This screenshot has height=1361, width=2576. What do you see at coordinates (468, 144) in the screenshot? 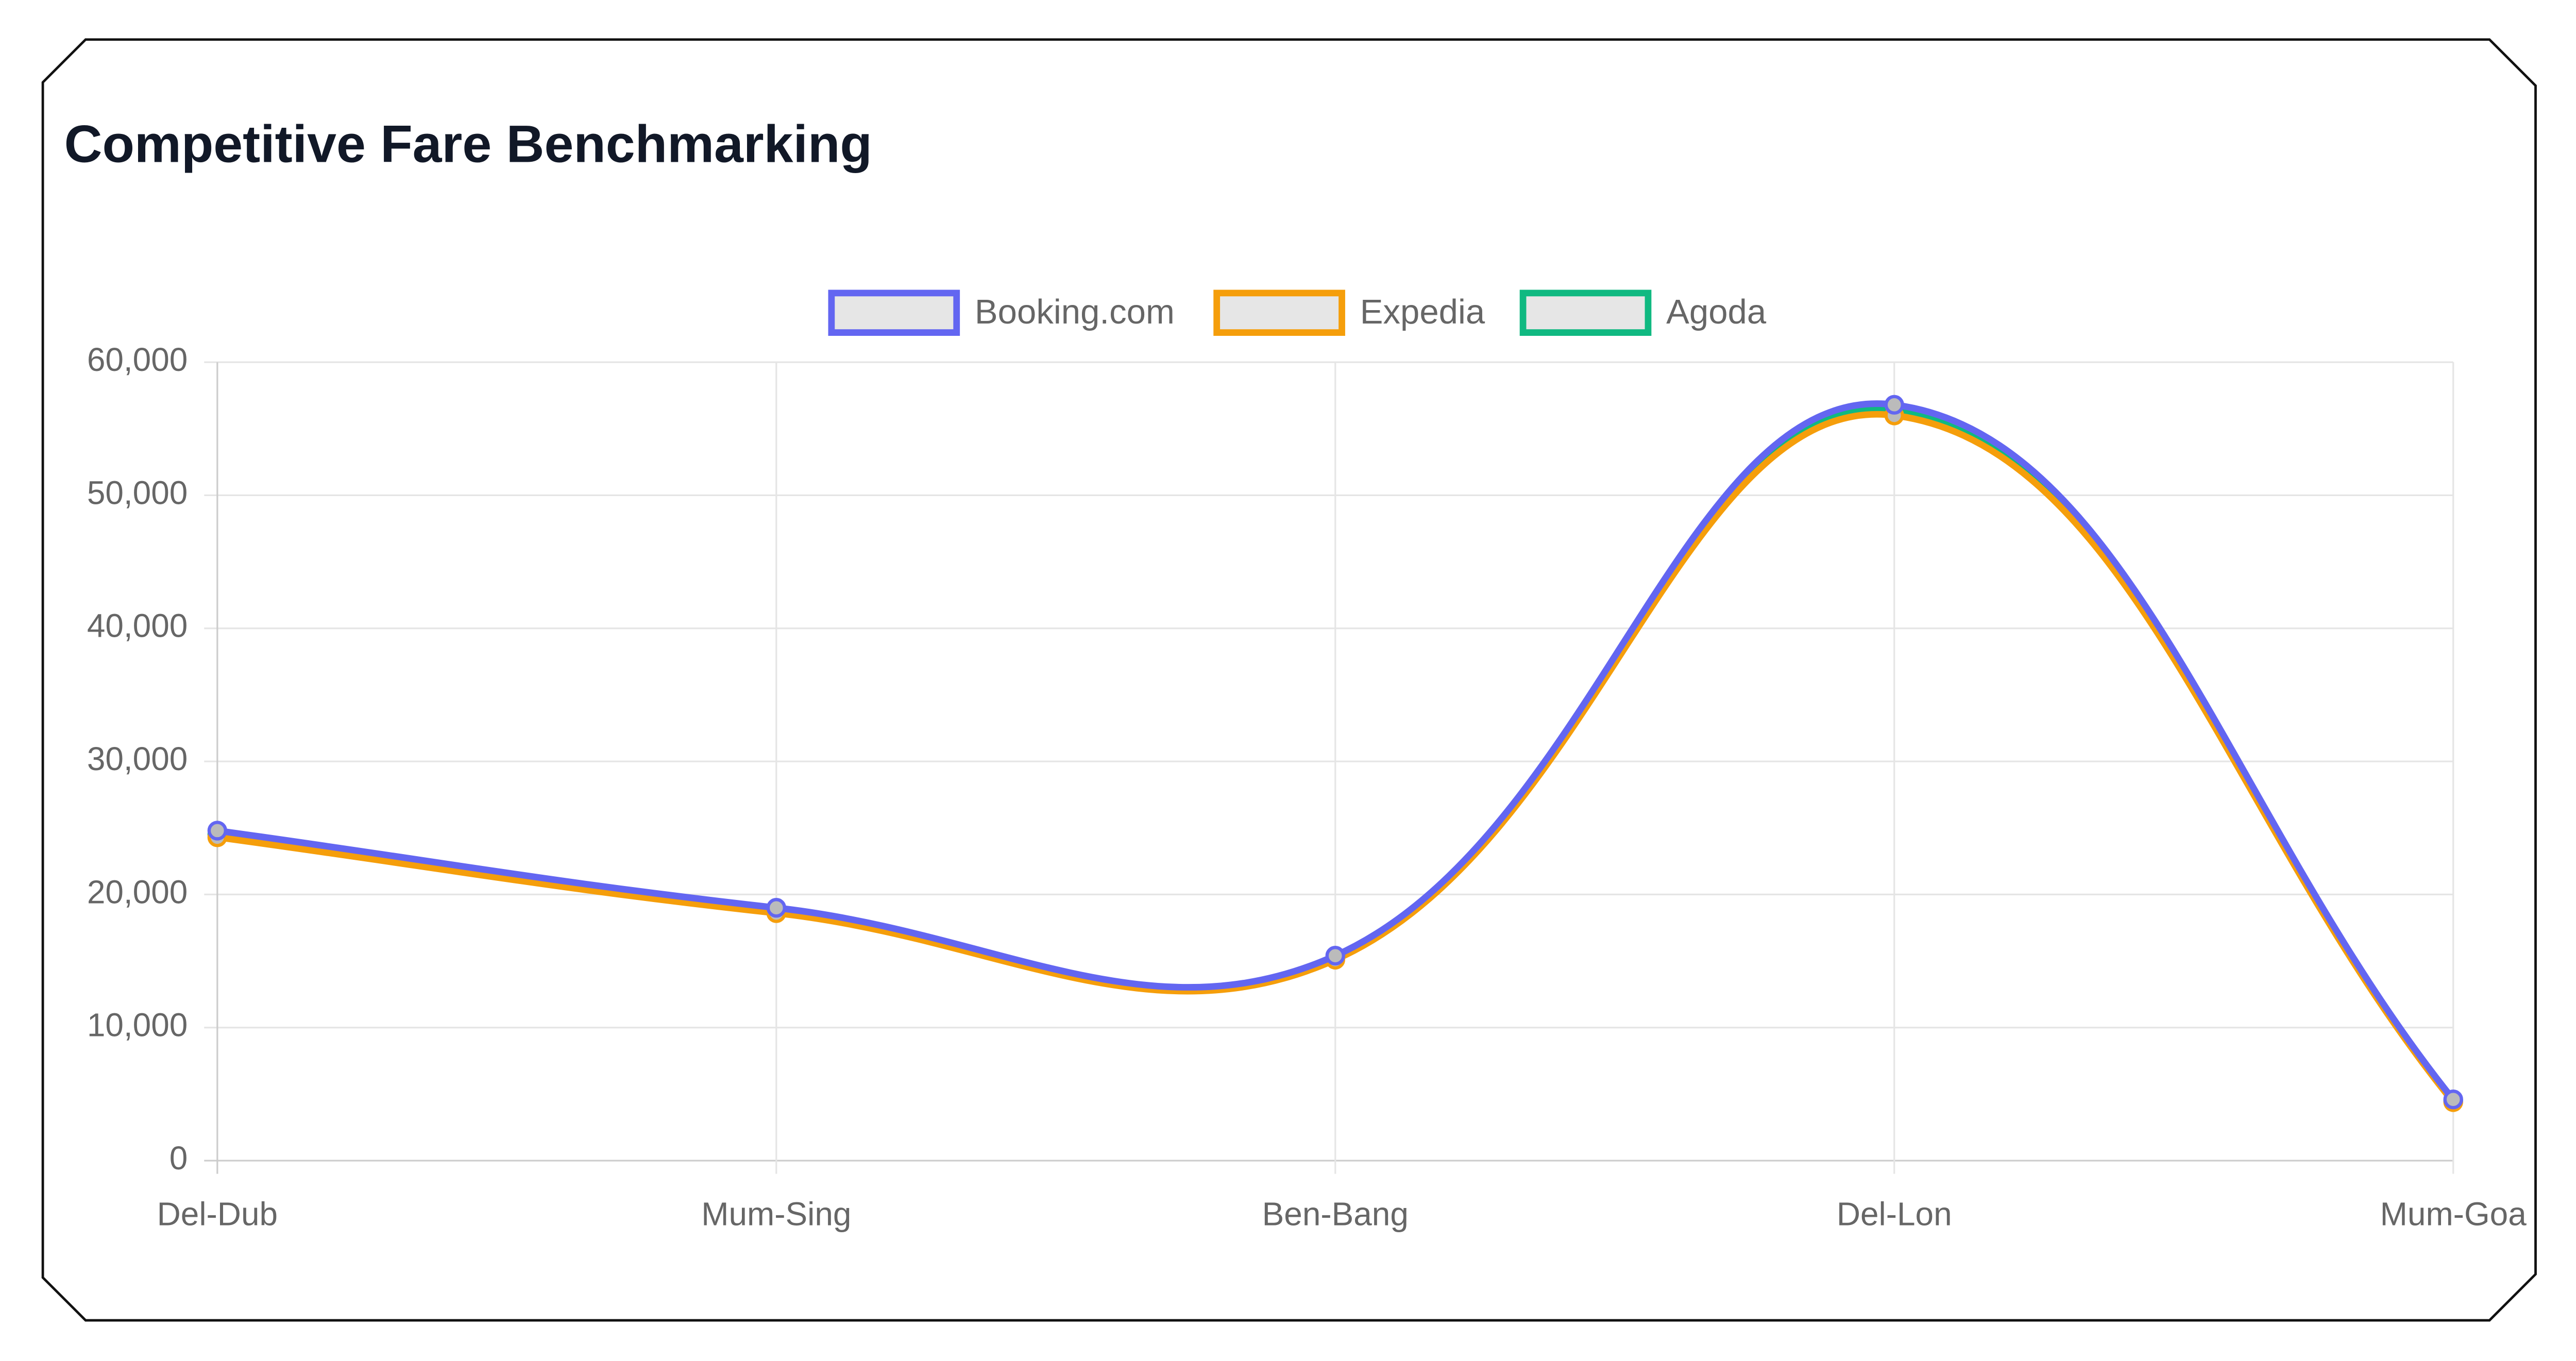
I see `chart-title: Competitive Fare Benchmarking` at bounding box center [468, 144].